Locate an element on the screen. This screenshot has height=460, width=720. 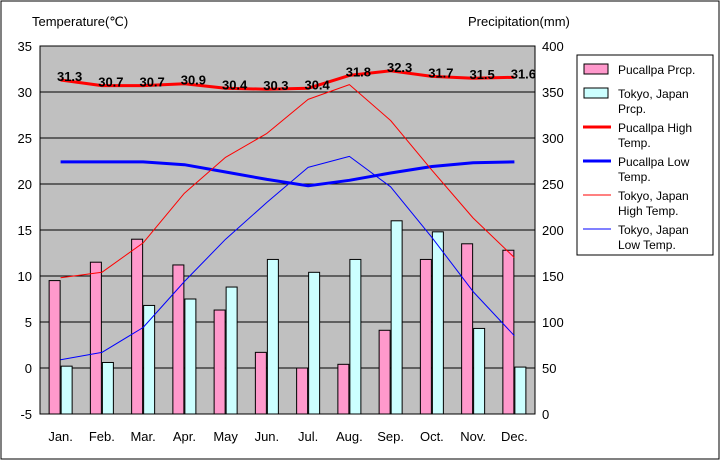
left-tick-label: 30 is located at coordinates (25, 92).